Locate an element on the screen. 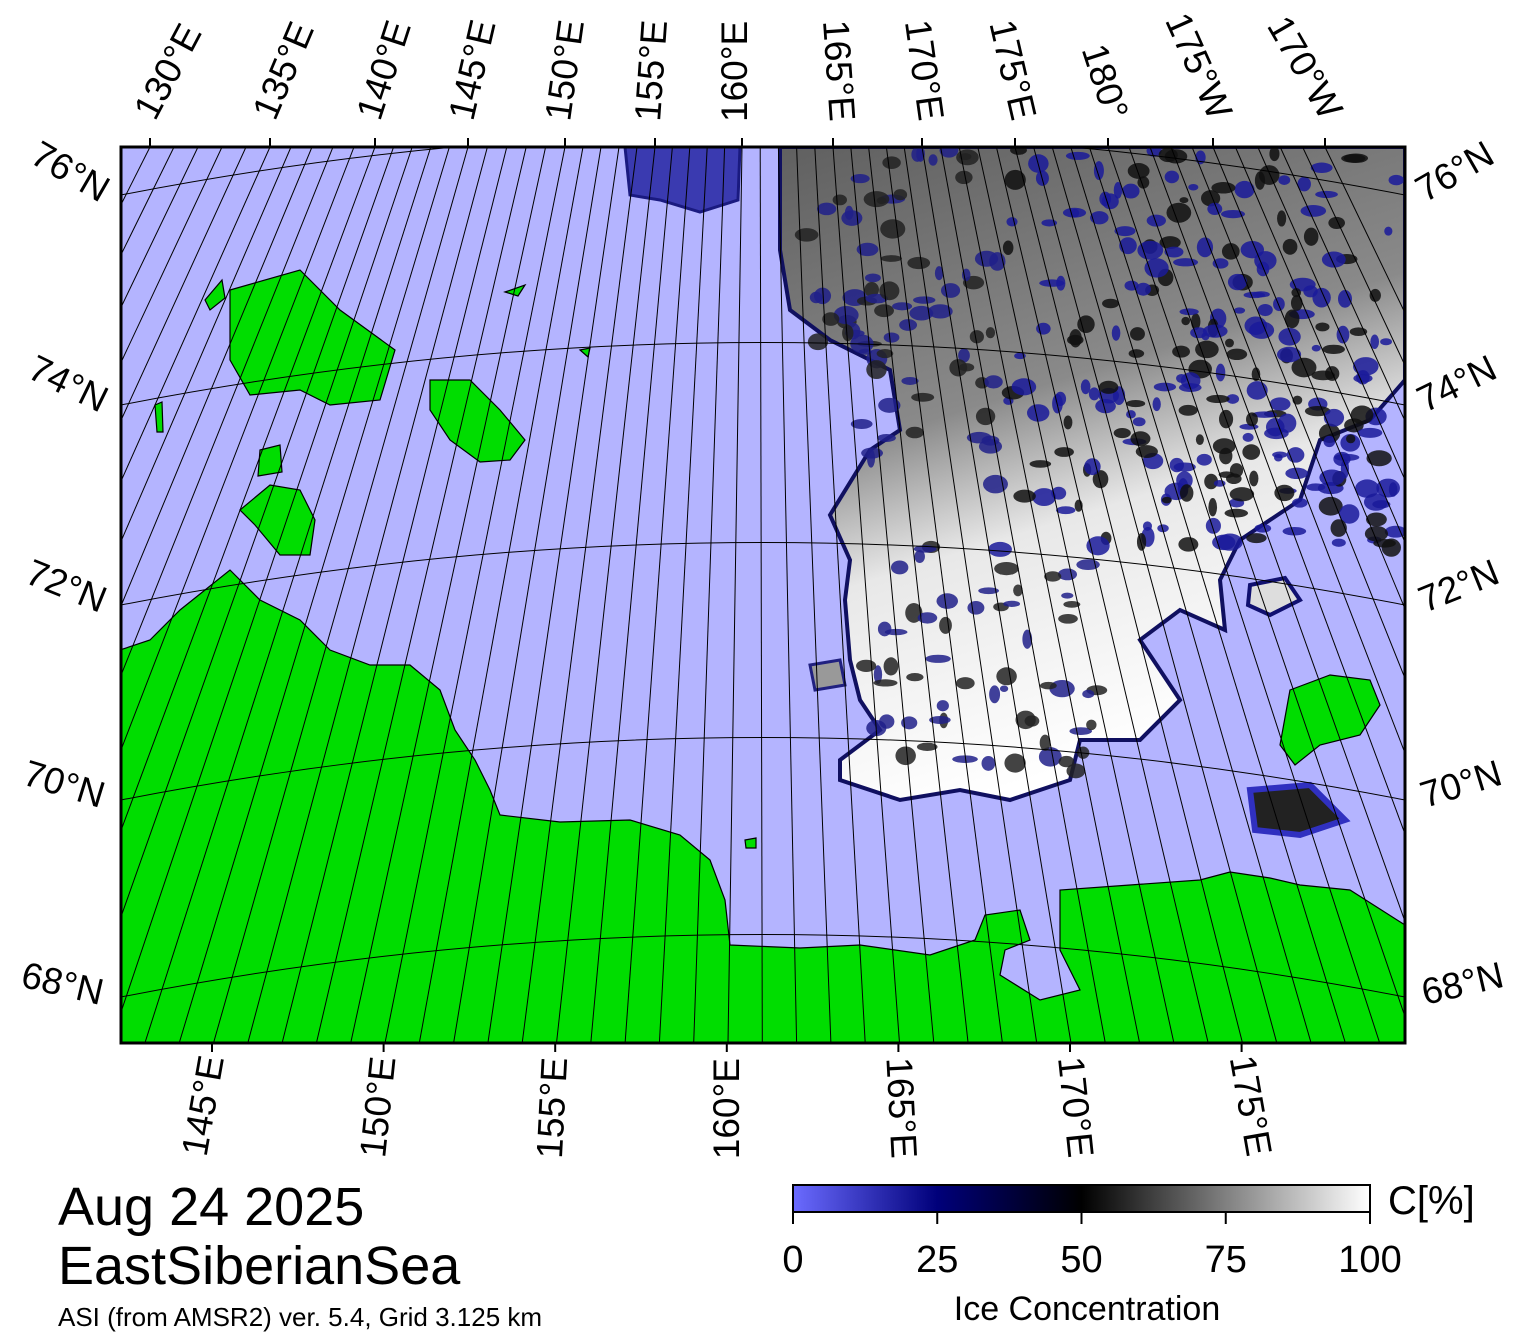  colorbar-unit: C[%] is located at coordinates (1431, 1201).